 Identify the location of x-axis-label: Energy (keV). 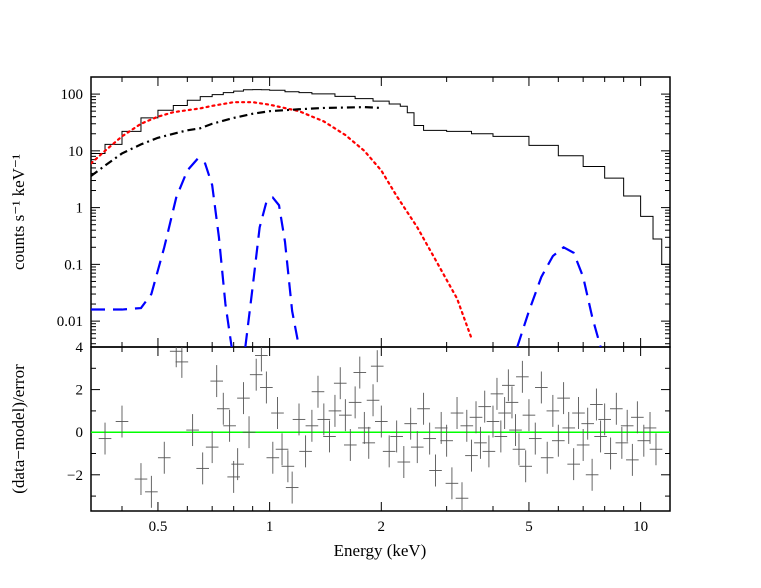
(380, 550).